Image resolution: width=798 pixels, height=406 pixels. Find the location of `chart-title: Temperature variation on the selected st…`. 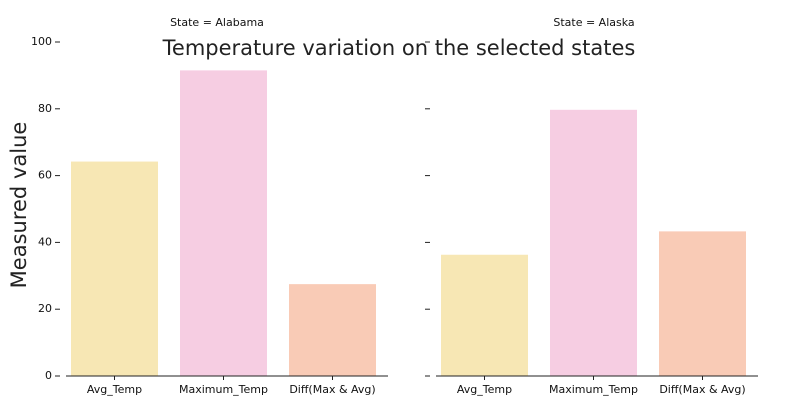

chart-title: Temperature variation on the selected st… is located at coordinates (399, 48).